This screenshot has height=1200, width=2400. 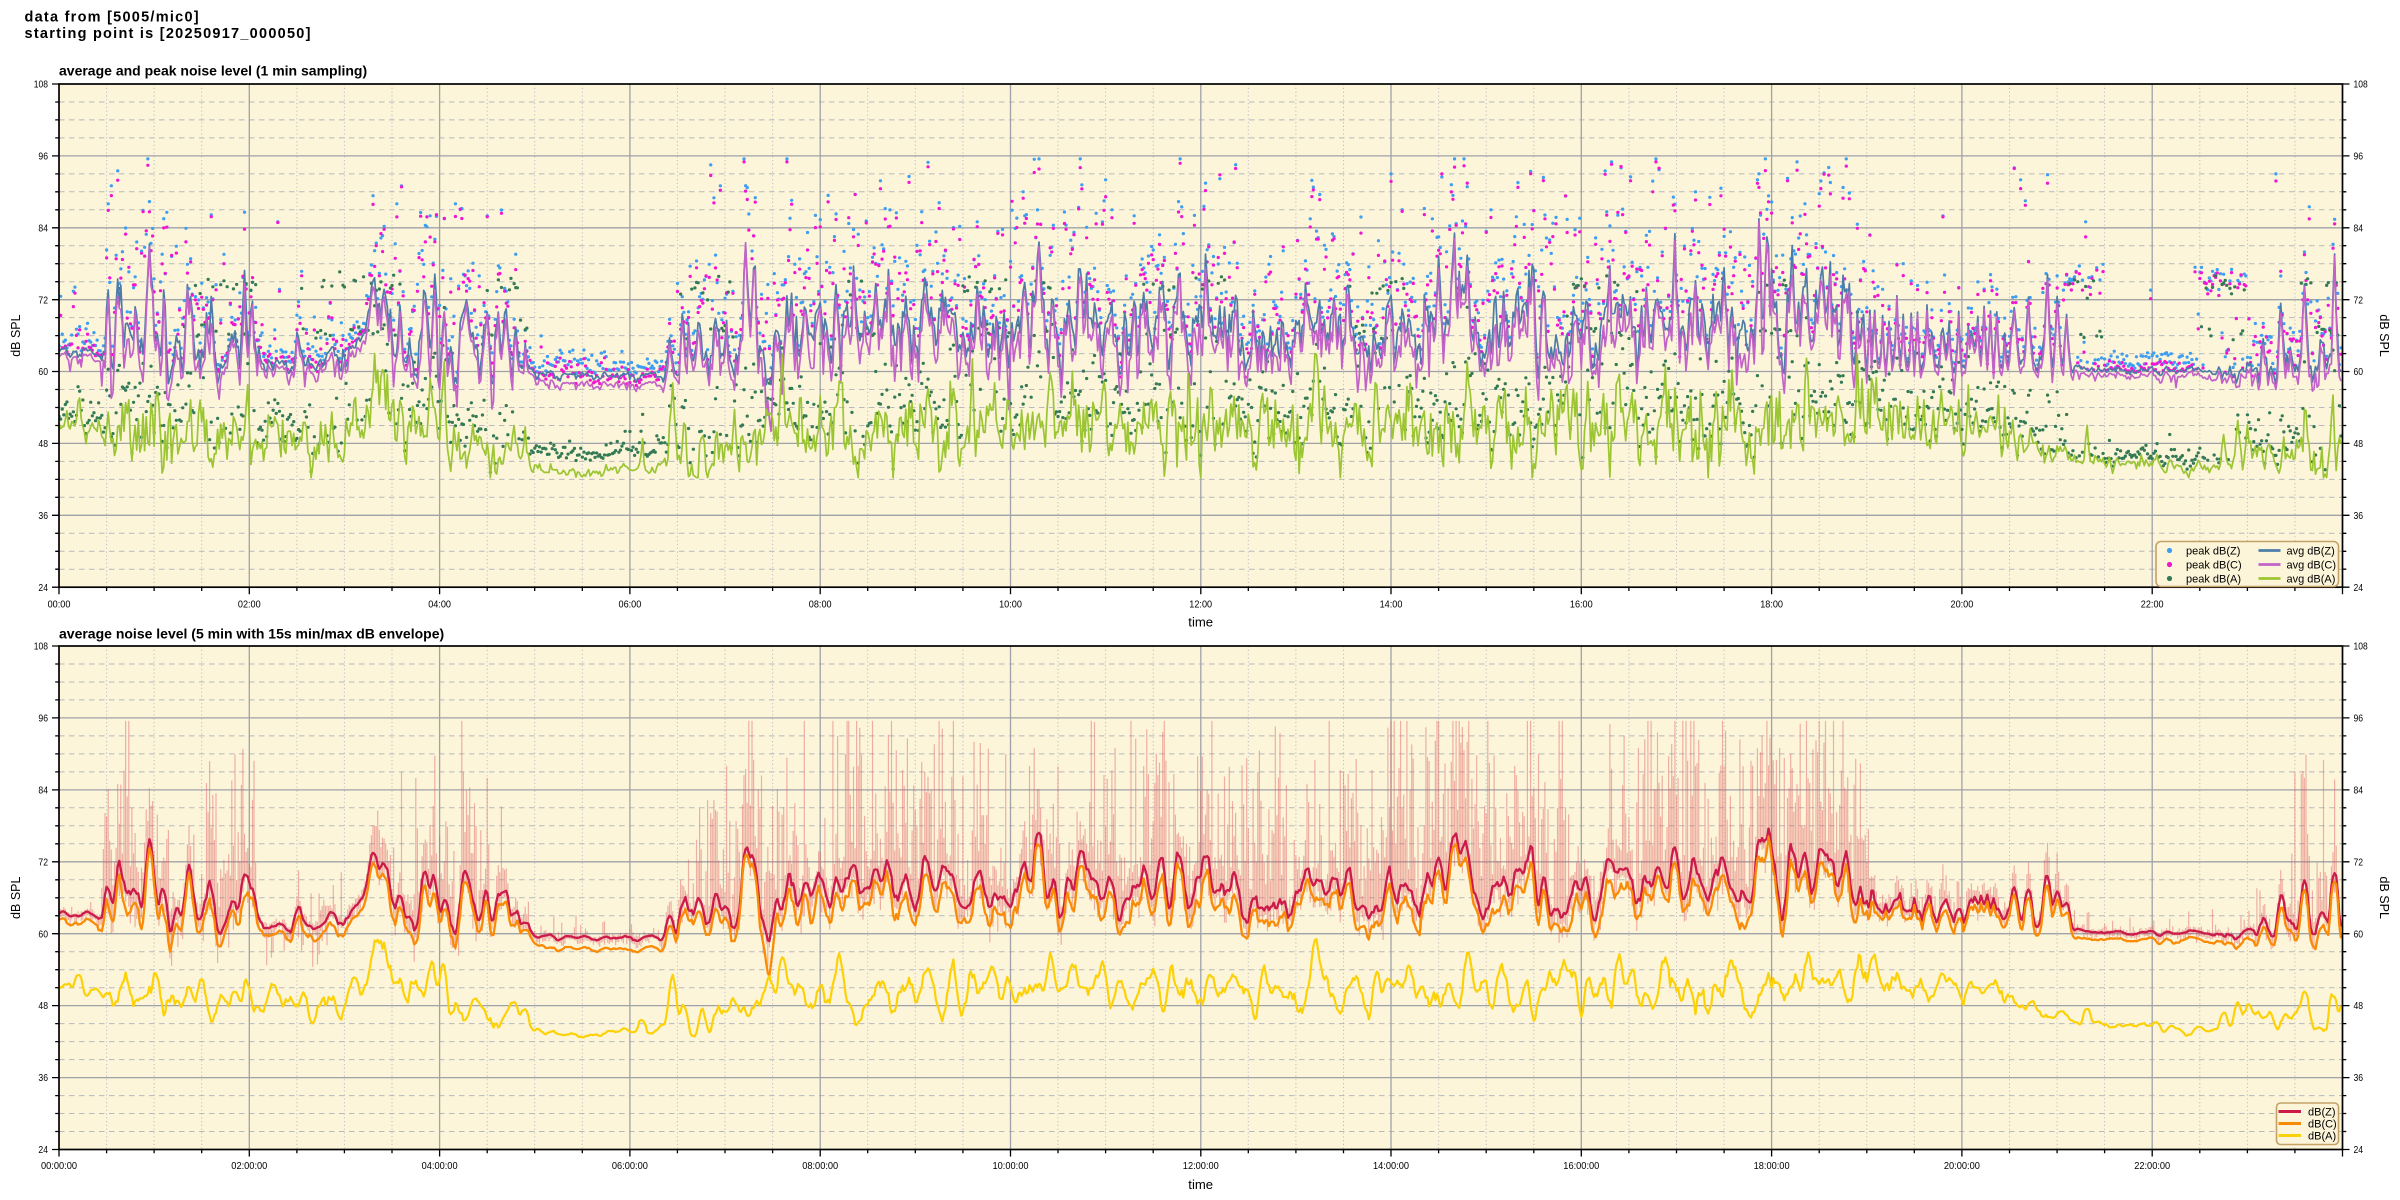 What do you see at coordinates (2214, 565) in the screenshot?
I see `svg-text: peak dB(C)` at bounding box center [2214, 565].